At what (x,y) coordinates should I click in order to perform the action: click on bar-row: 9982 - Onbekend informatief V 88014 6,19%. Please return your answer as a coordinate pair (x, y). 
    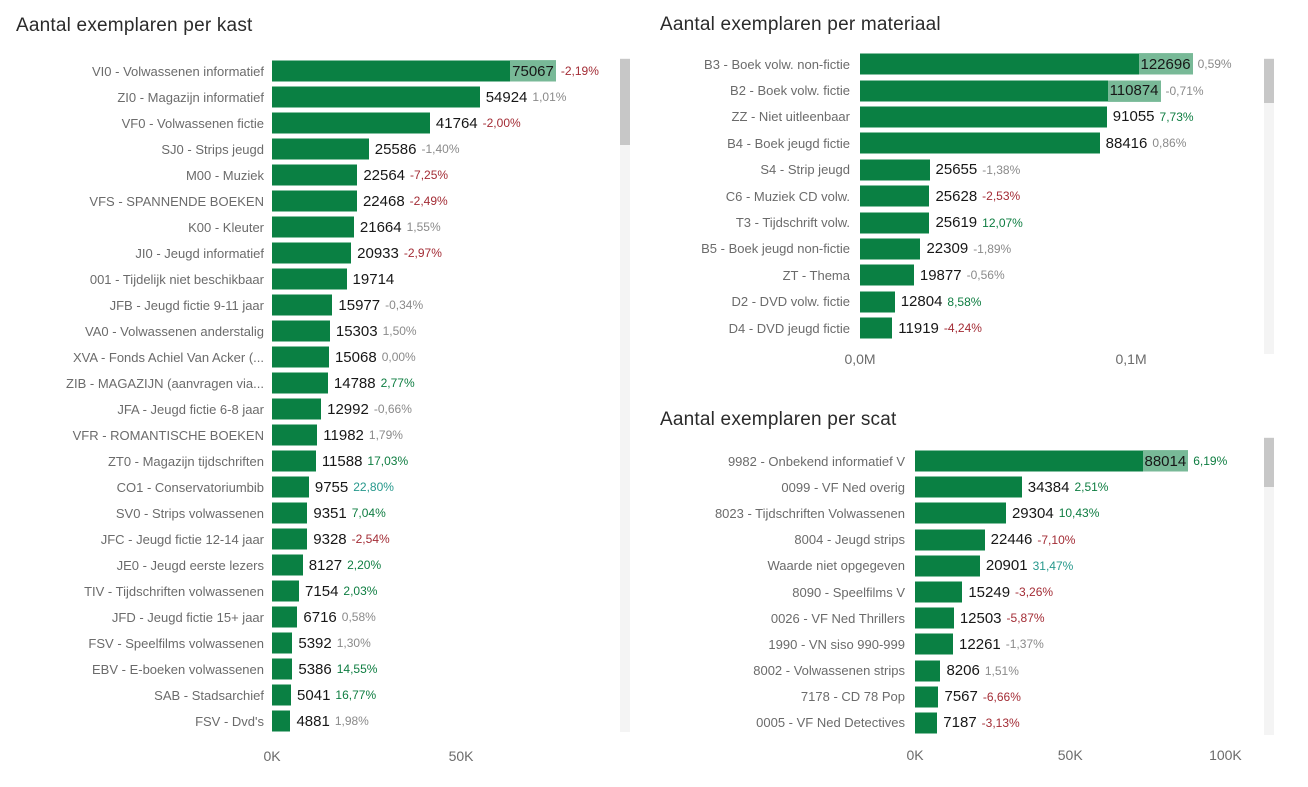
    Looking at the image, I should click on (961, 461).